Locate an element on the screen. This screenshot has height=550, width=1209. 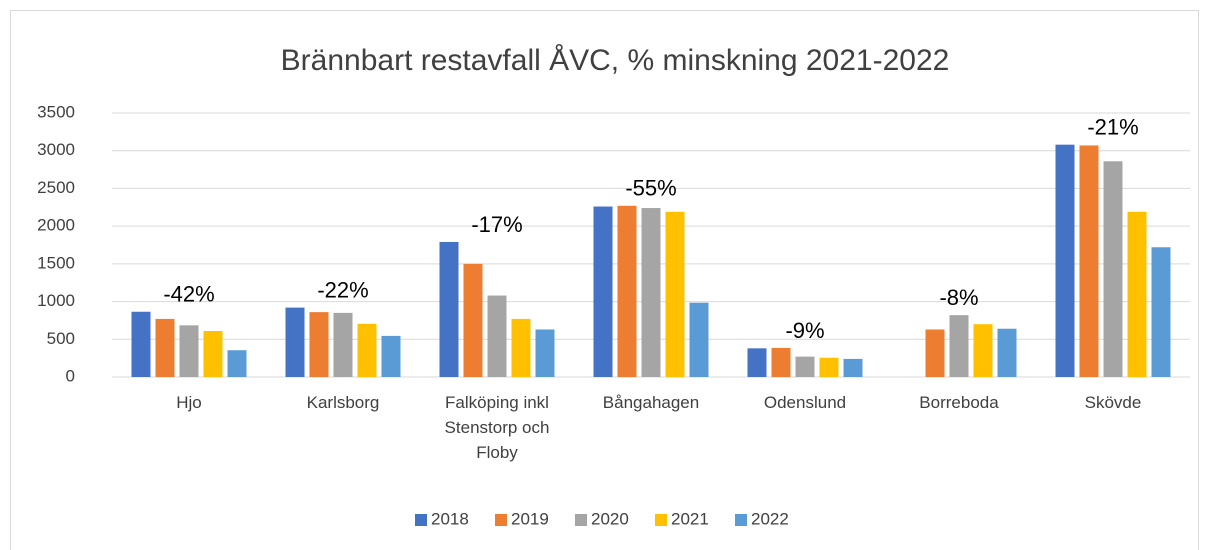
y-tick-label: 1500 is located at coordinates (56, 262).